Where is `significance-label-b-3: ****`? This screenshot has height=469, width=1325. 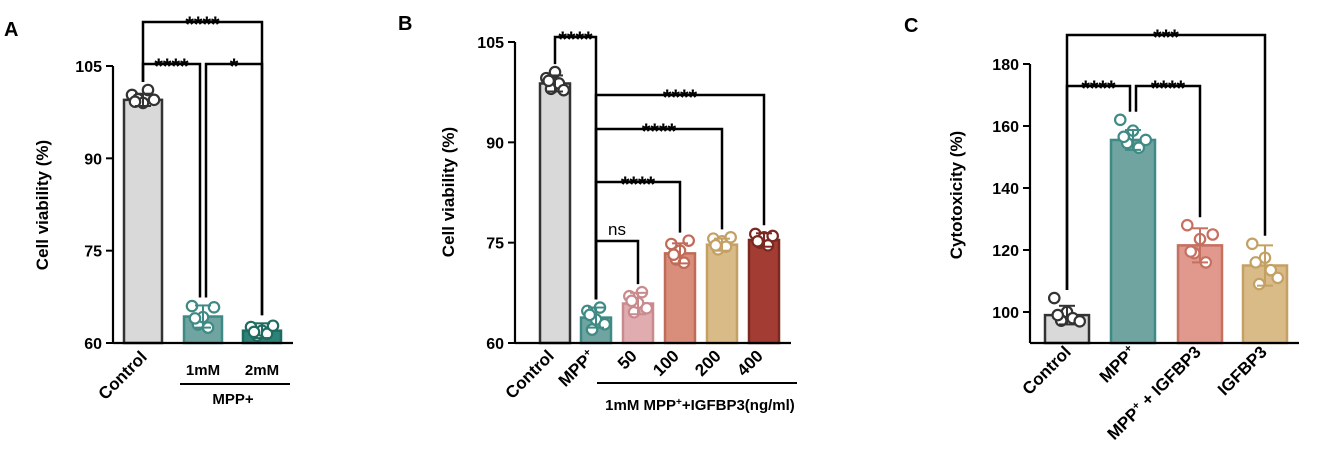
significance-label-b-3: **** is located at coordinates (638, 184).